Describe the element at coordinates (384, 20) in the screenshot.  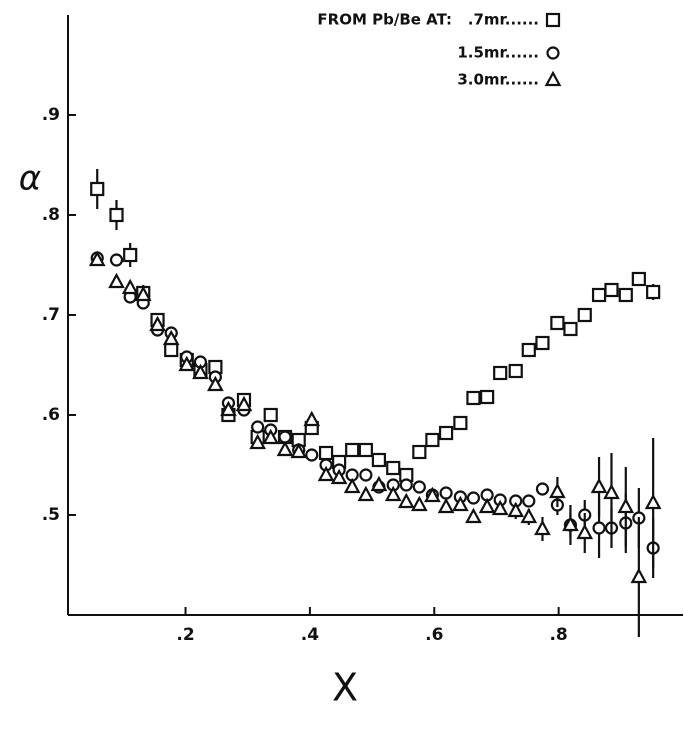
I see `legend-title: FROM Pb/Be AT:` at that location.